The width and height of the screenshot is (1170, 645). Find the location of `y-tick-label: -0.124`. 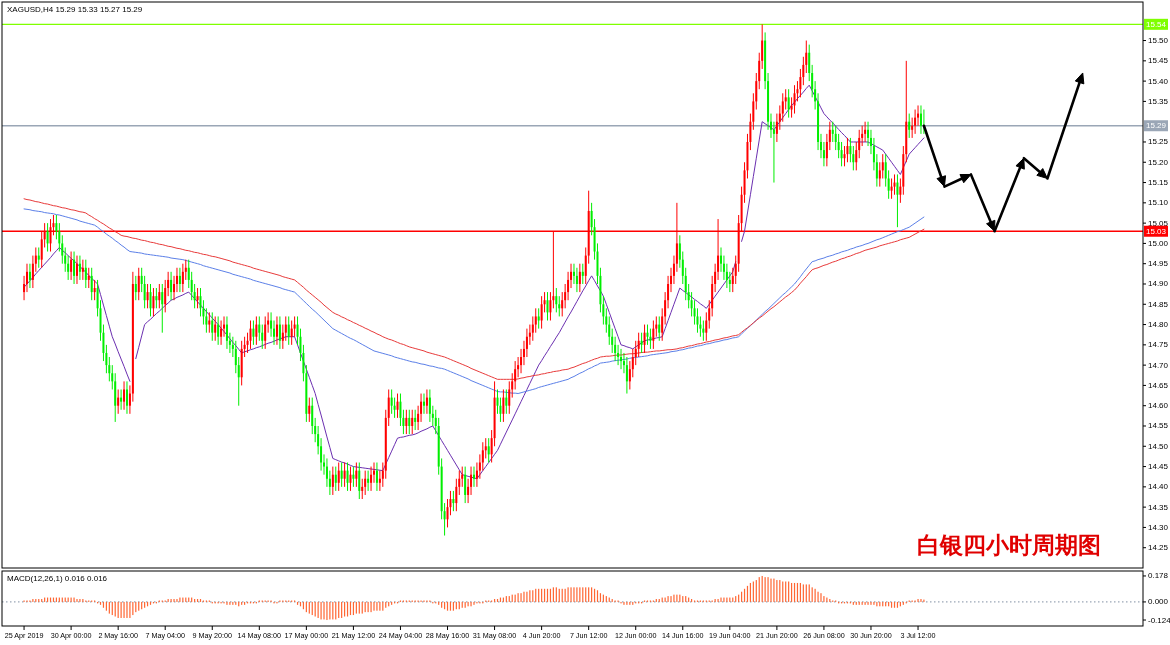

y-tick-label: -0.124 is located at coordinates (1159, 620).